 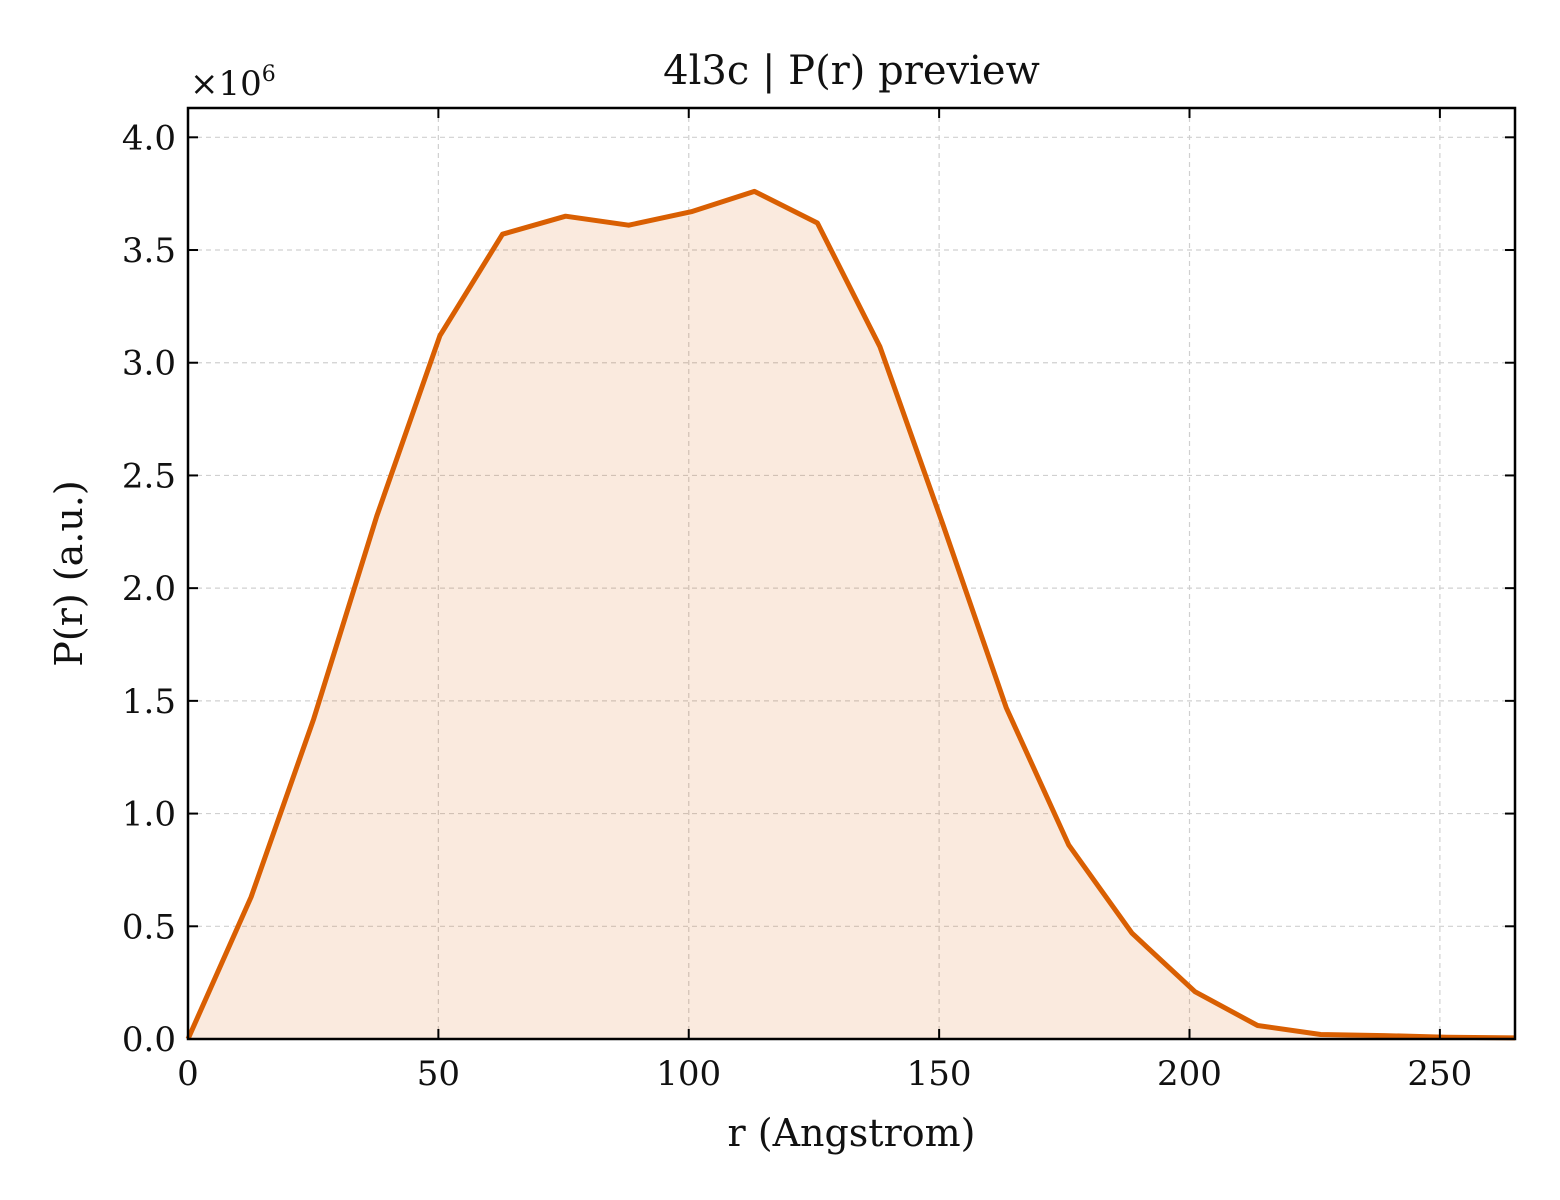 I want to click on x-tick-label: 200, so click(x=1189, y=1074).